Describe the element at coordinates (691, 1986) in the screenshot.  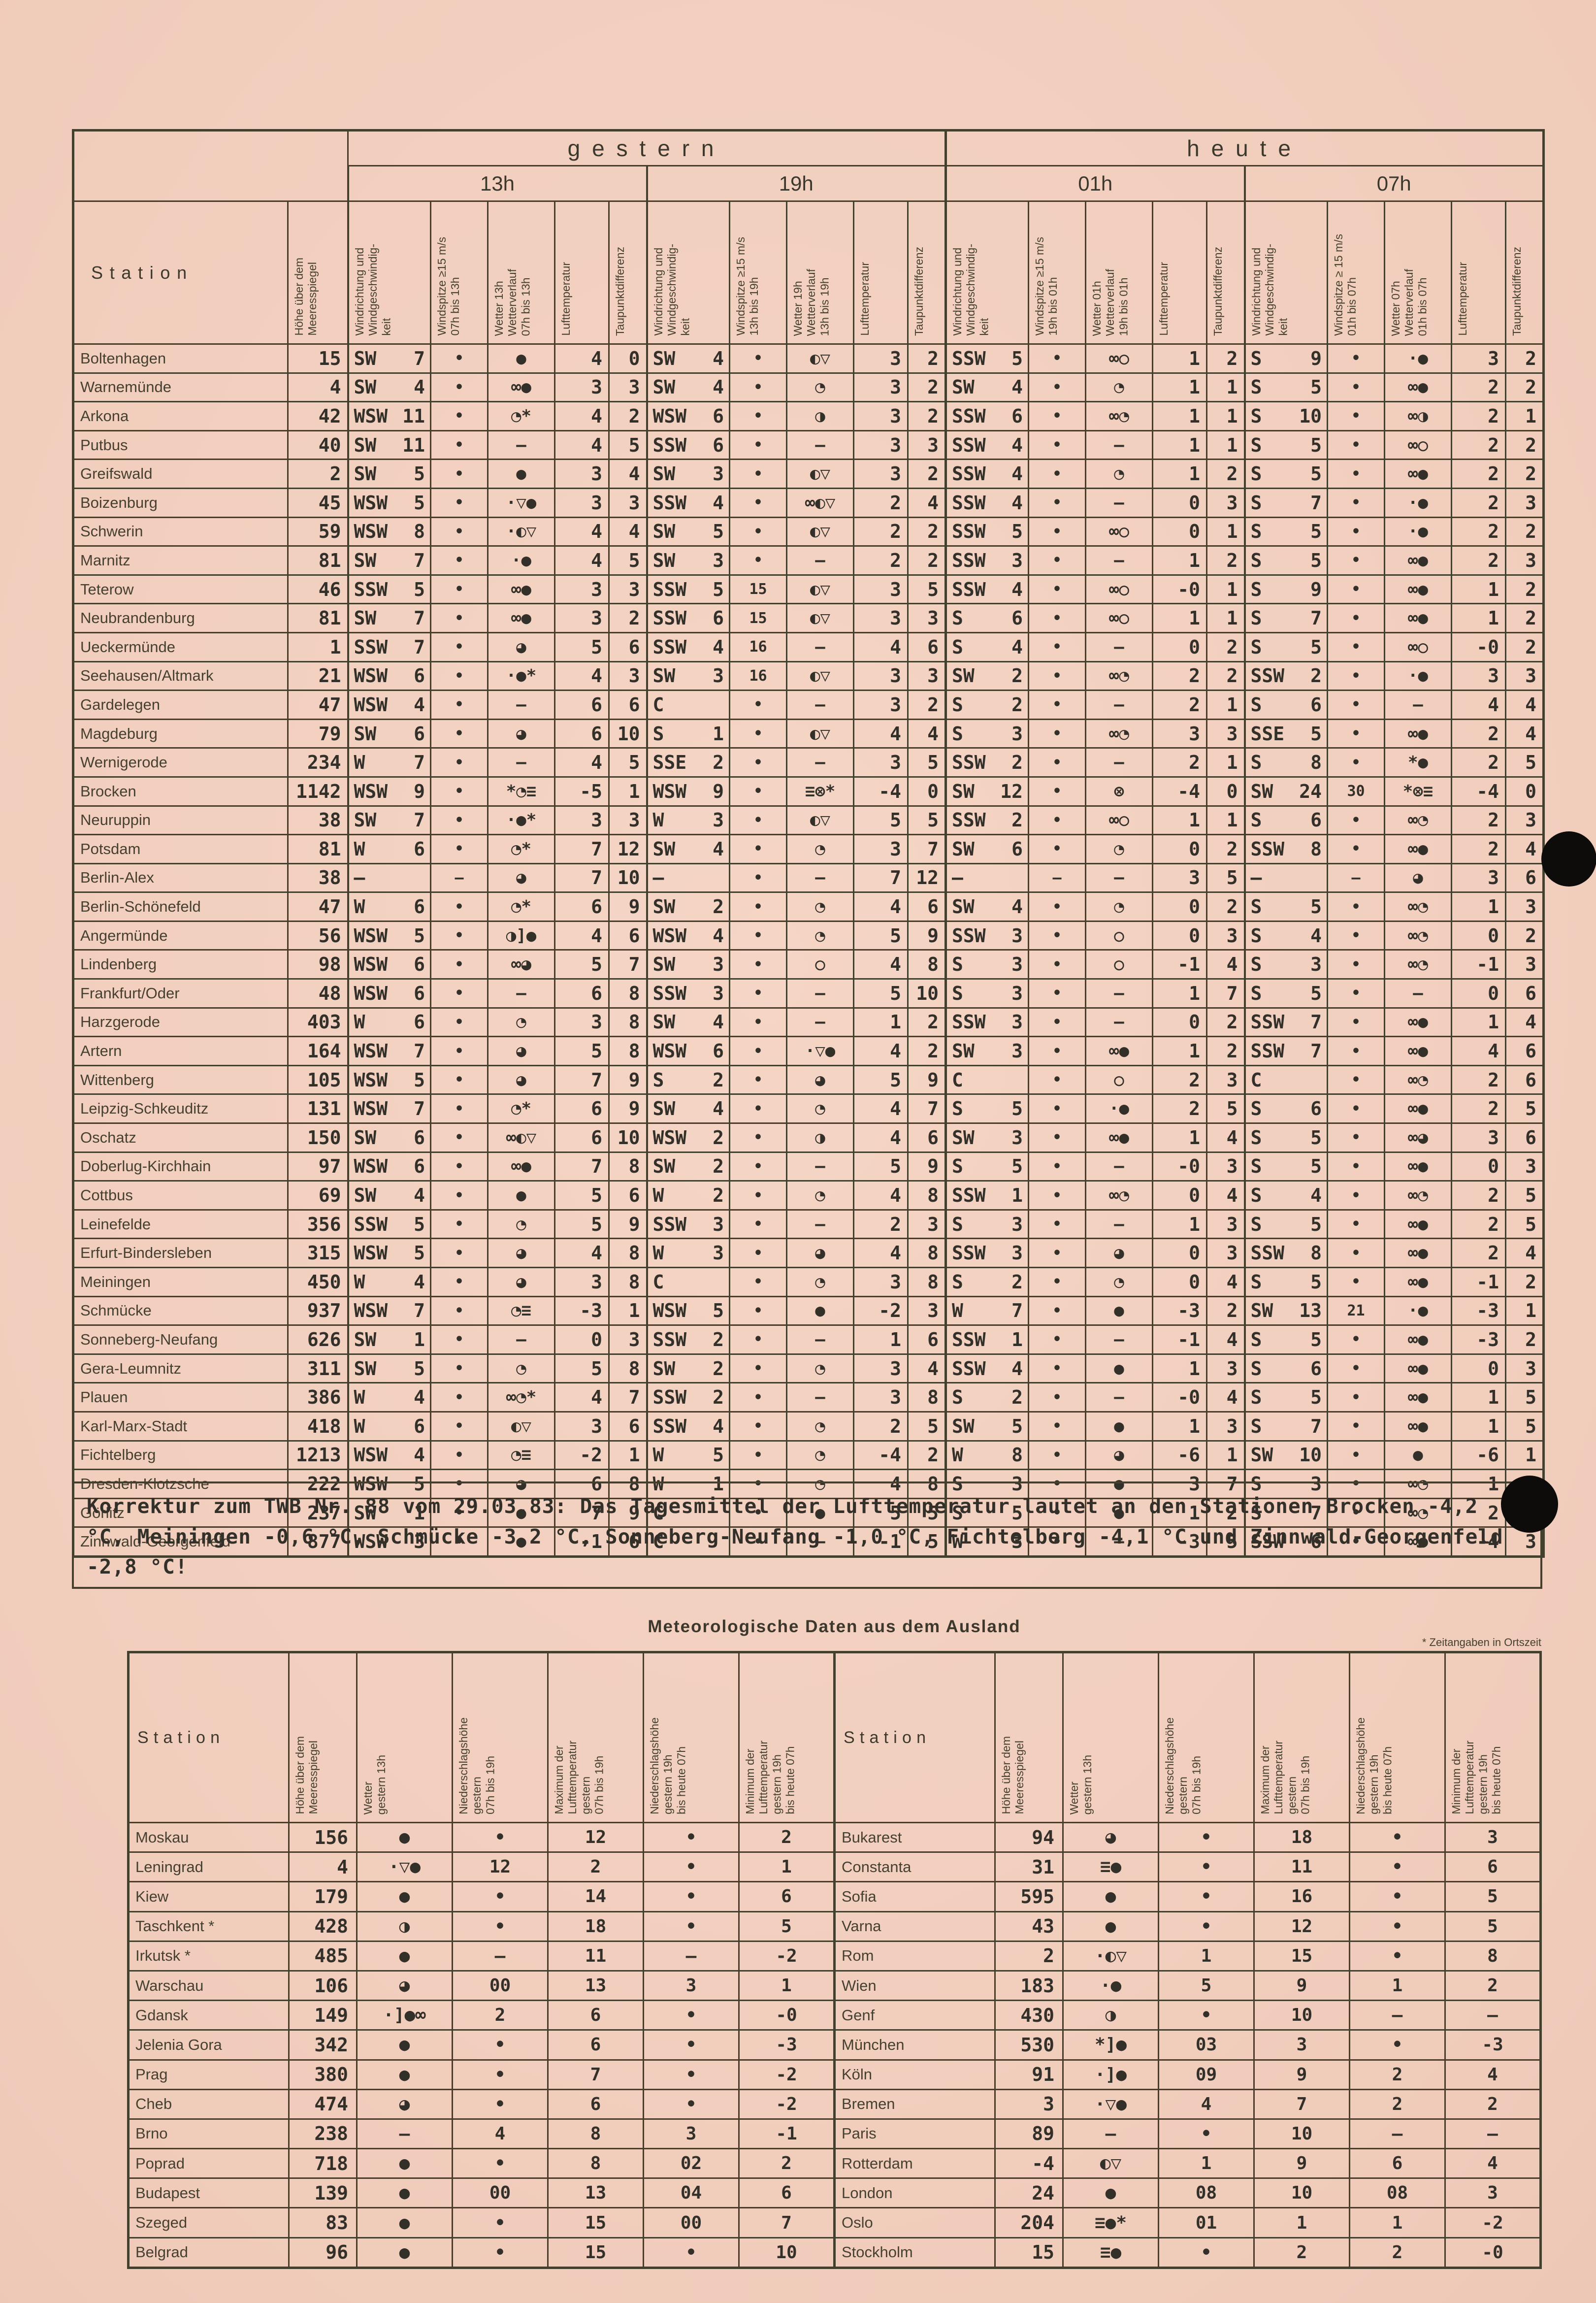
I see `niederschlag-19-07: 3` at that location.